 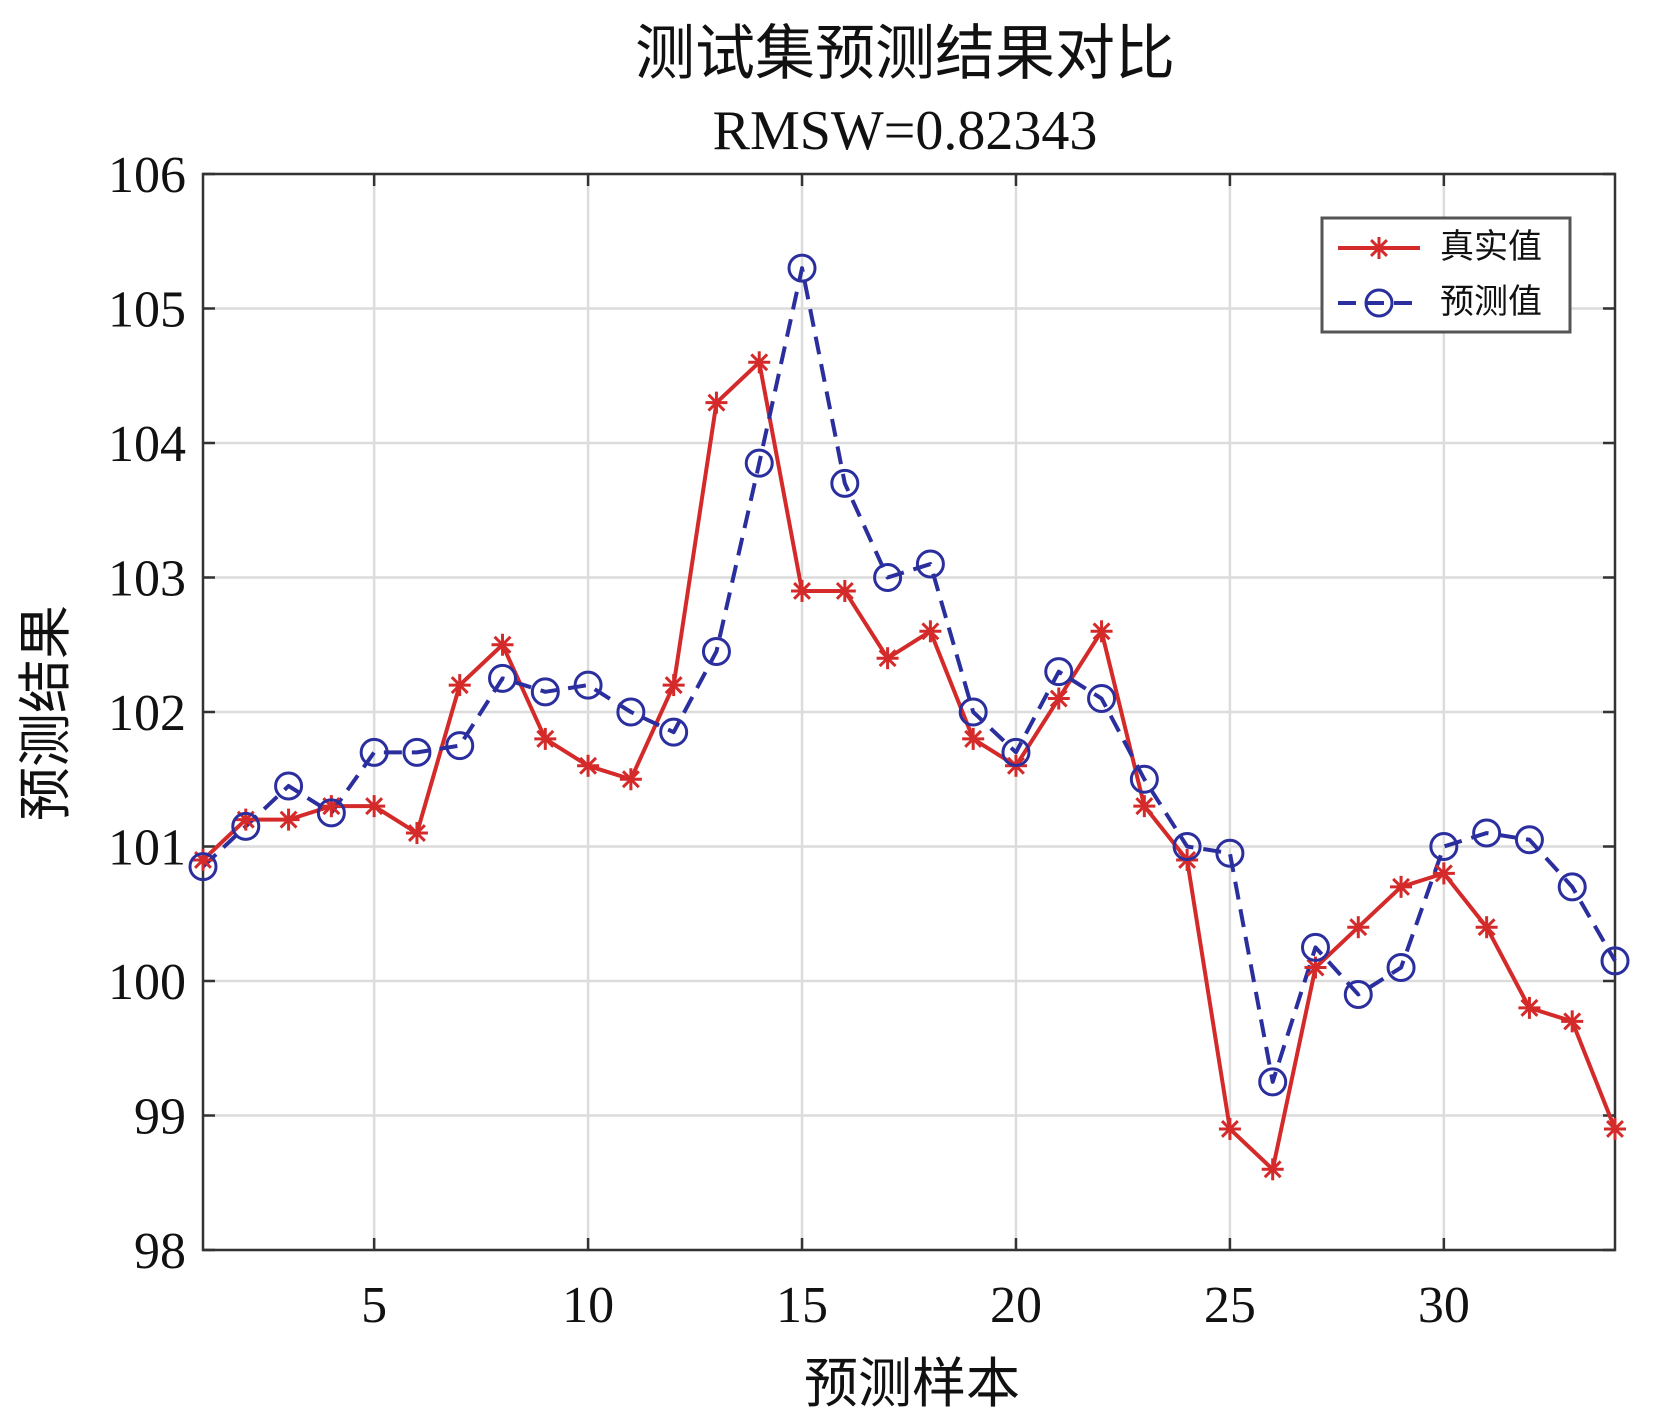 What do you see at coordinates (1379, 303) in the screenshot?
I see `legend-marker-predicted` at bounding box center [1379, 303].